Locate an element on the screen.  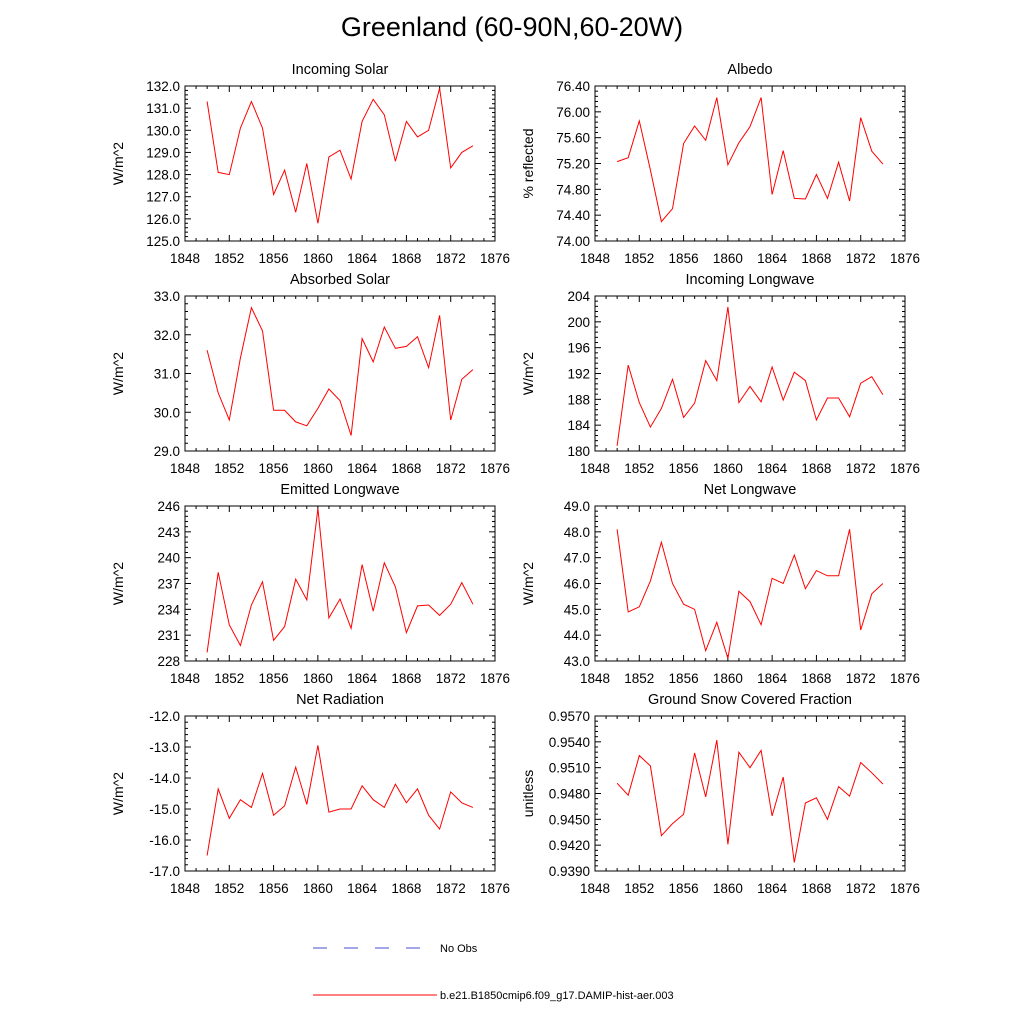
y-tick-label: 75.20 is located at coordinates (573, 164).